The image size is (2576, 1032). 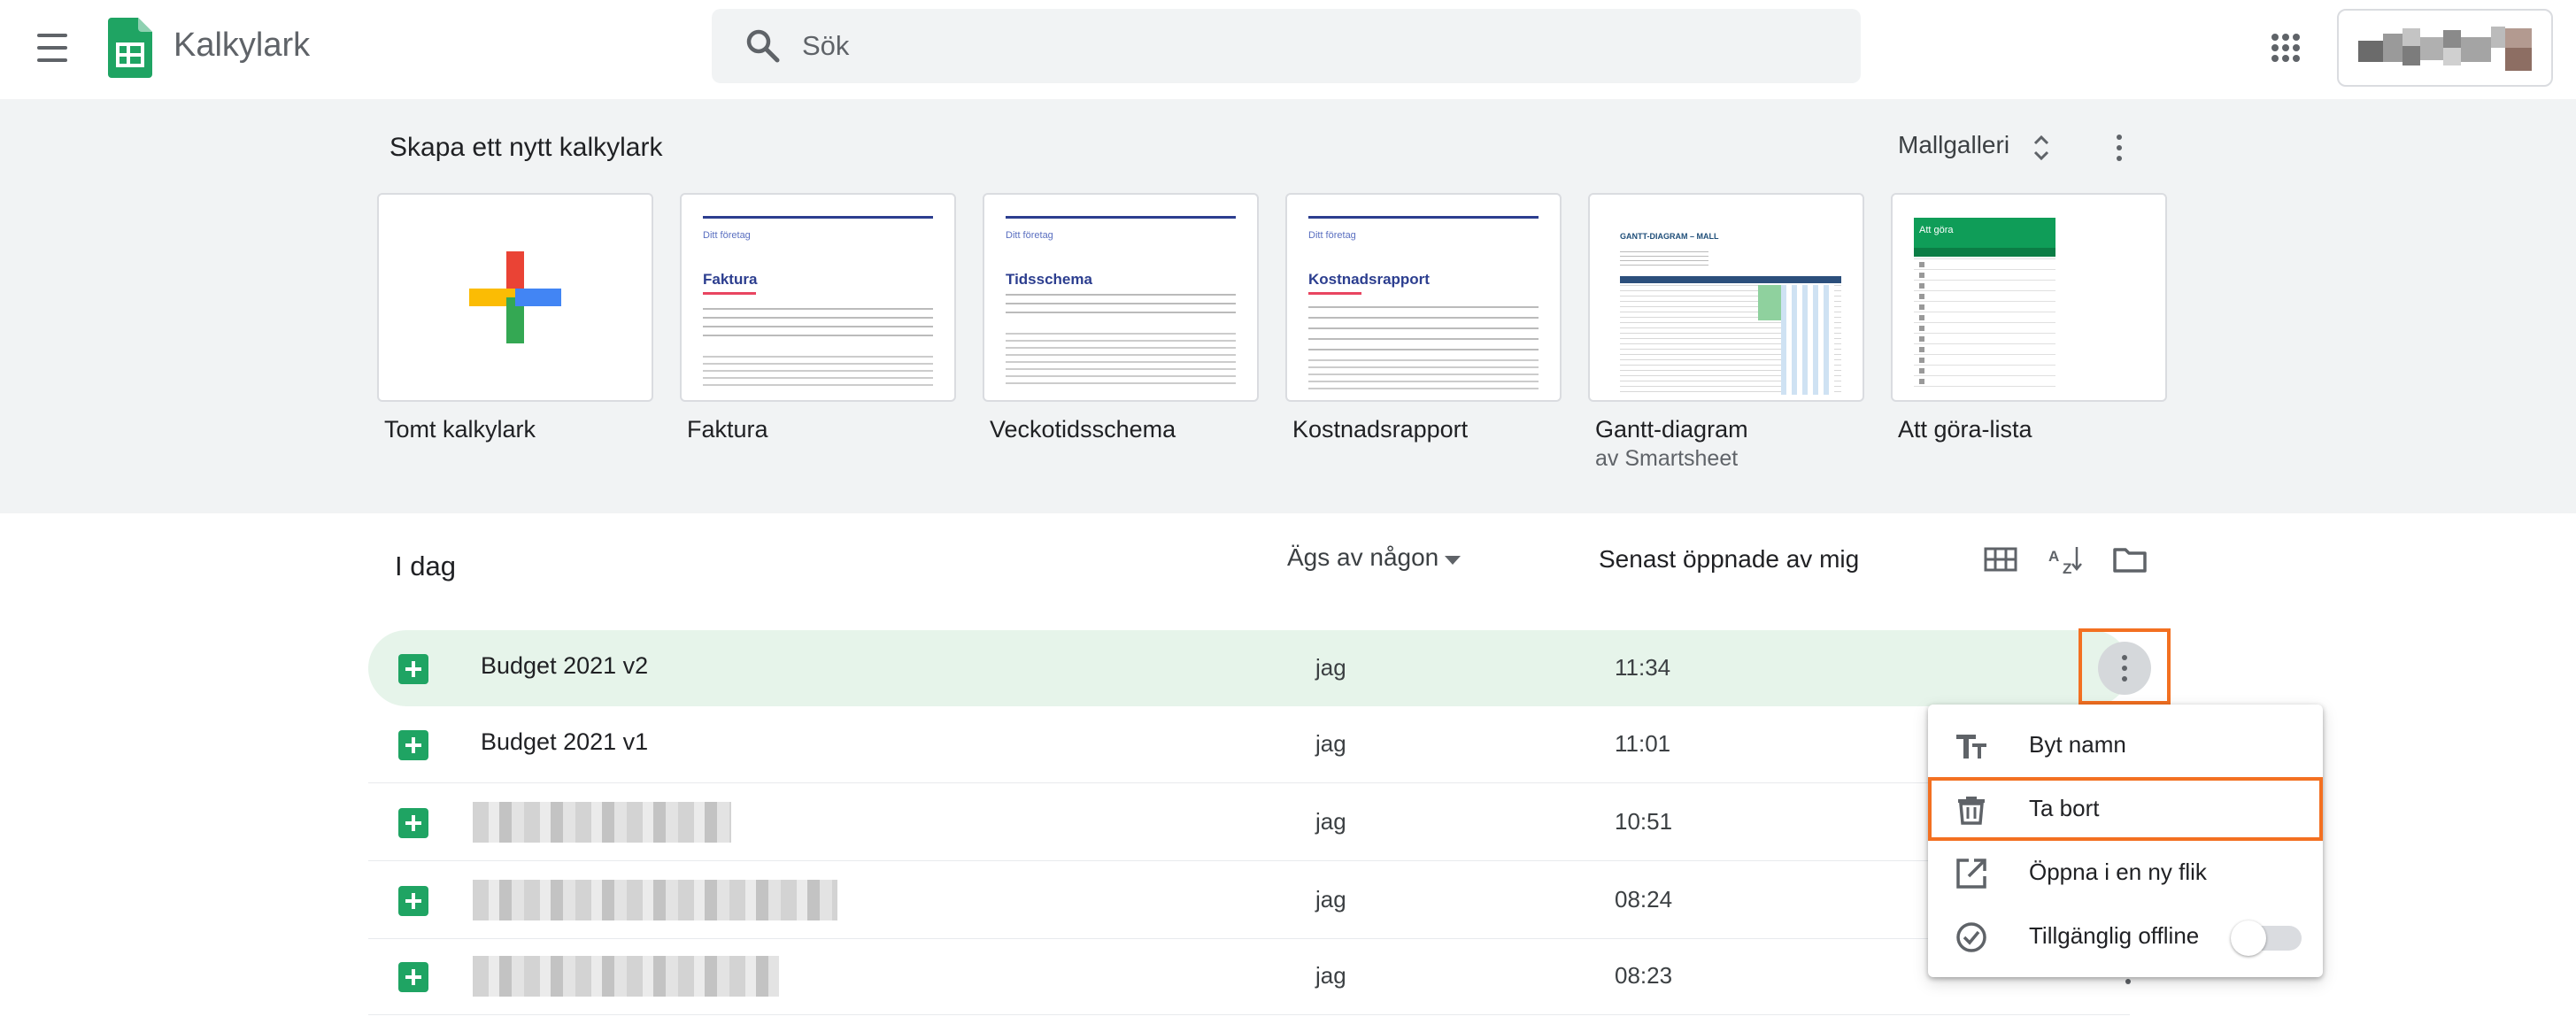 What do you see at coordinates (1971, 747) in the screenshot?
I see `text-format-icon` at bounding box center [1971, 747].